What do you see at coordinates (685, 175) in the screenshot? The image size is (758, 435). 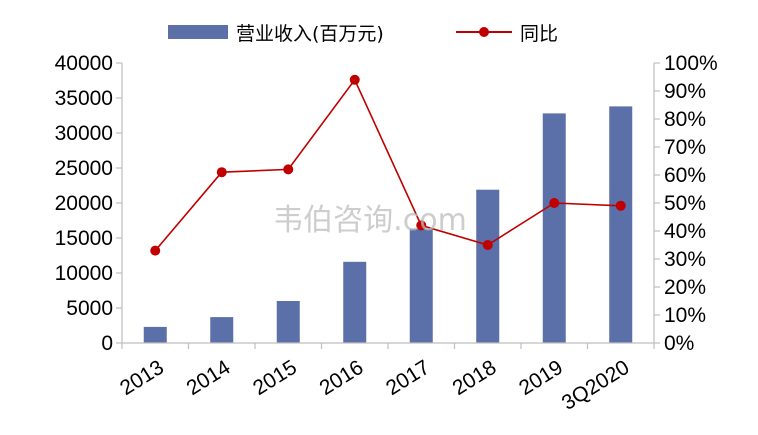 I see `right-tick-label: 60%` at bounding box center [685, 175].